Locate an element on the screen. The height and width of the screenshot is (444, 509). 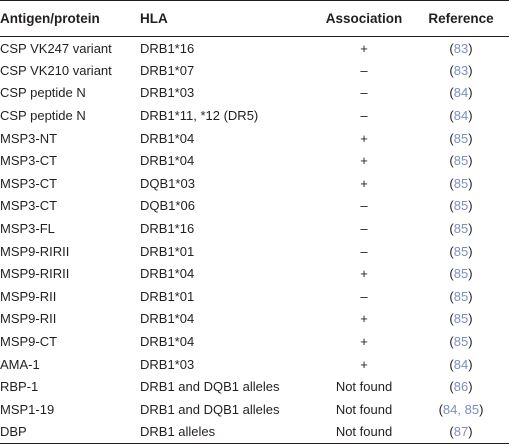
header-hla: HLA is located at coordinates (227, 18).